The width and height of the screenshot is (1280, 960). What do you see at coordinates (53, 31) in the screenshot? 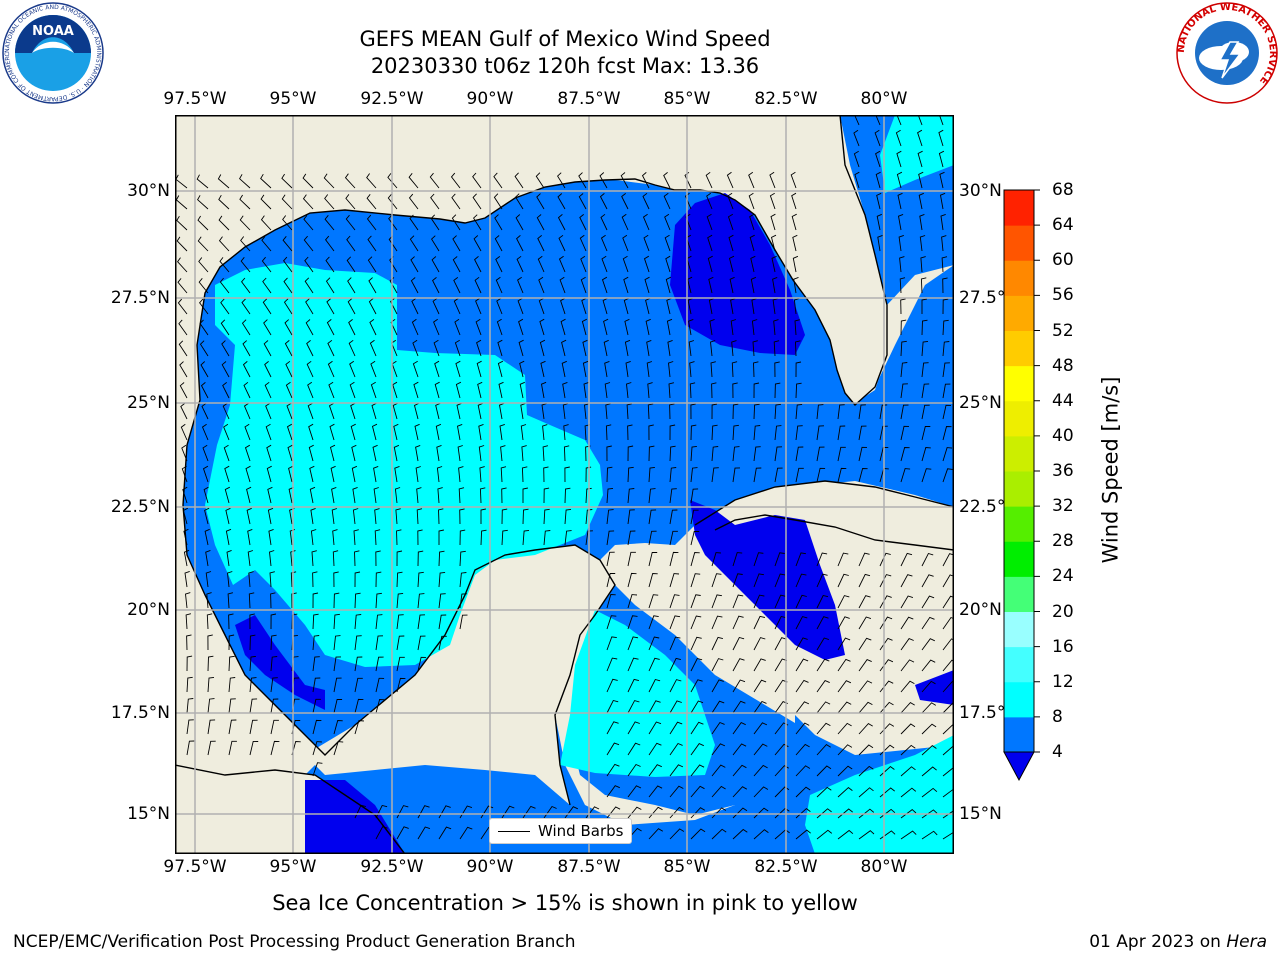
I see `svg-text: NOAA` at bounding box center [53, 31].